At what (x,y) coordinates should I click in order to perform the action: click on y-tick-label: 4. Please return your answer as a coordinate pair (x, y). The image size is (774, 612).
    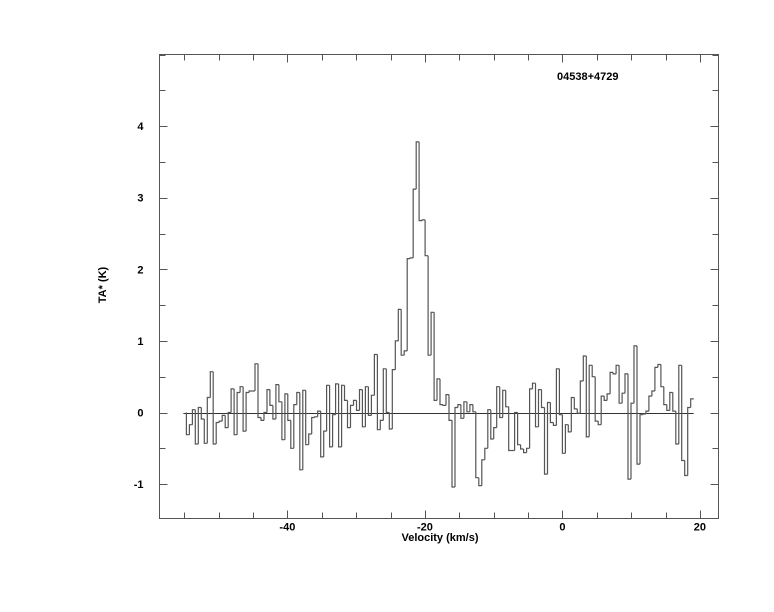
    Looking at the image, I should click on (140, 127).